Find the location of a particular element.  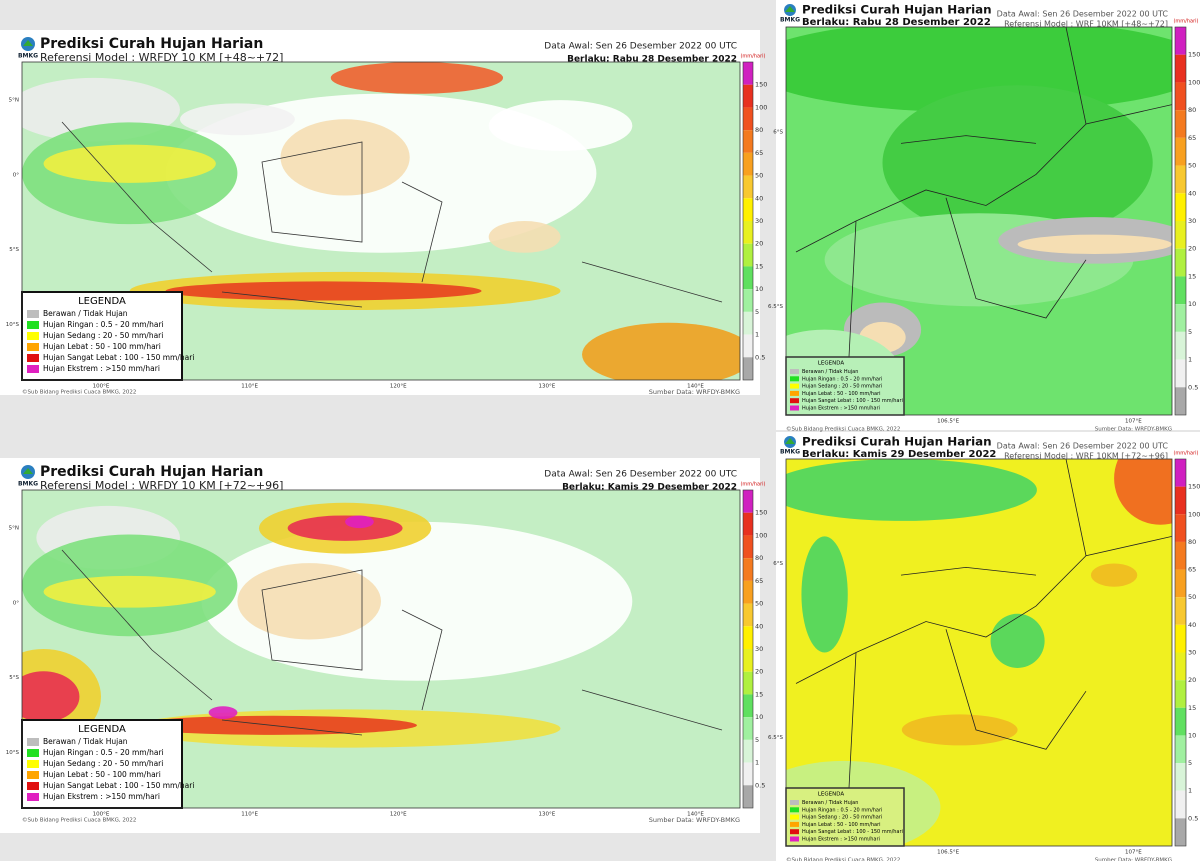

model-ref: Referensi Model : WRF 10KM [+48~+72] is located at coordinates (1086, 24).